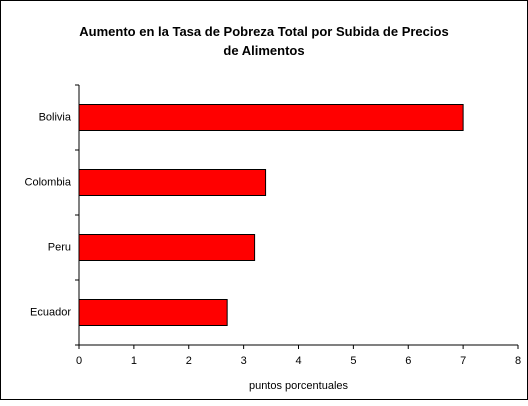 The image size is (528, 406). Describe the element at coordinates (55, 117) in the screenshot. I see `y-tick-label: Bolivia` at that location.